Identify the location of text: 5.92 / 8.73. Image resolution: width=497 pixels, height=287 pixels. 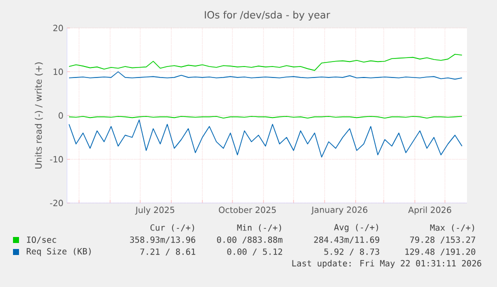
(352, 252).